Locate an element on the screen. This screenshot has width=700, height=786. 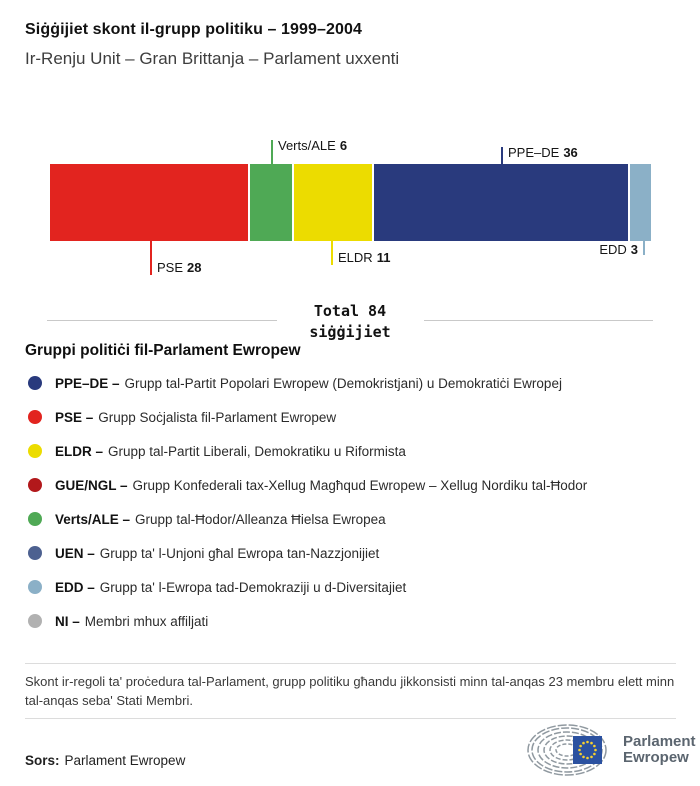
logo-wordmark: Parlament Ewropew is located at coordinates (659, 749).